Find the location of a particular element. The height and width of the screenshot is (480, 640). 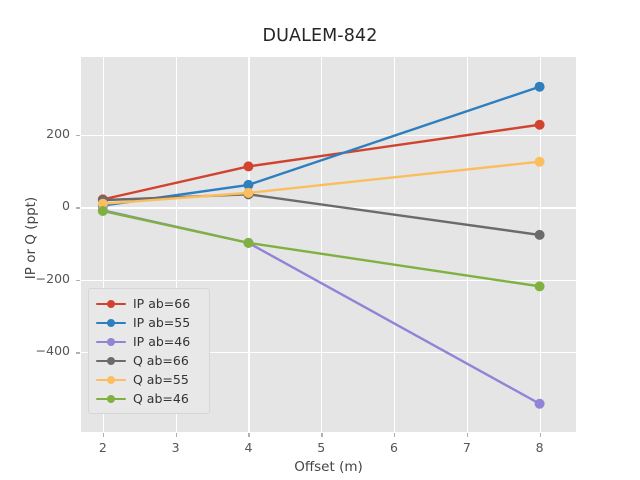

legend-item-1: IP ab=55 is located at coordinates (149, 322).